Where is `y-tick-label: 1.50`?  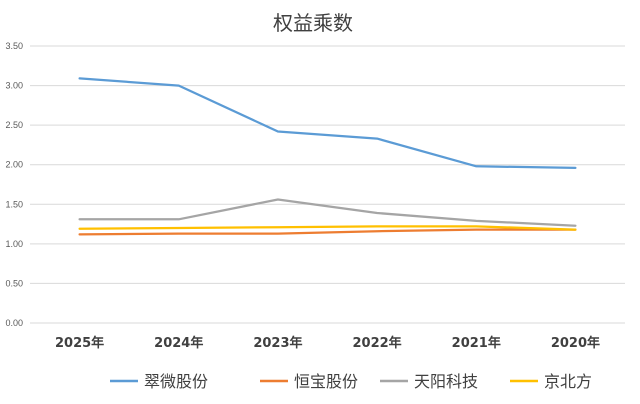 y-tick-label: 1.50 is located at coordinates (14, 204).